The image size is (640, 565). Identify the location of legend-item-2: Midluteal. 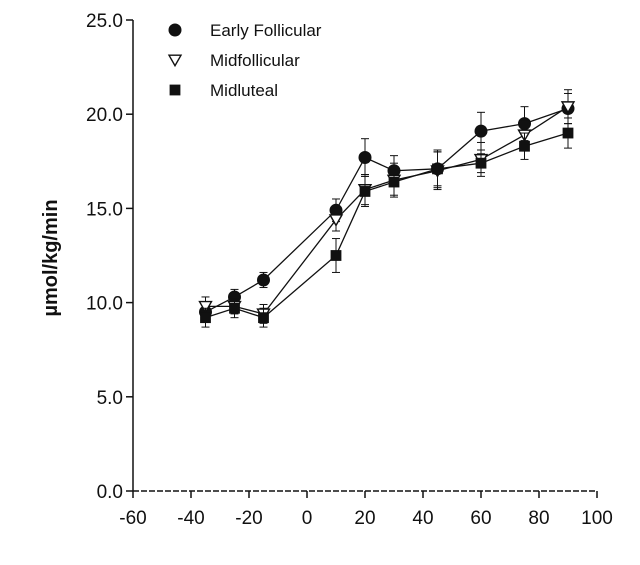
(223, 90).